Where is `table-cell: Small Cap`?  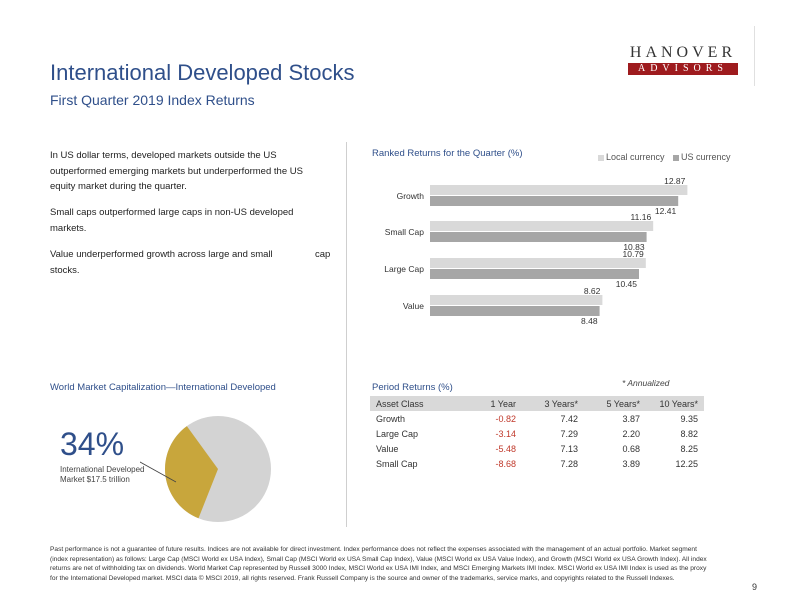
table-cell: Small Cap is located at coordinates (397, 463).